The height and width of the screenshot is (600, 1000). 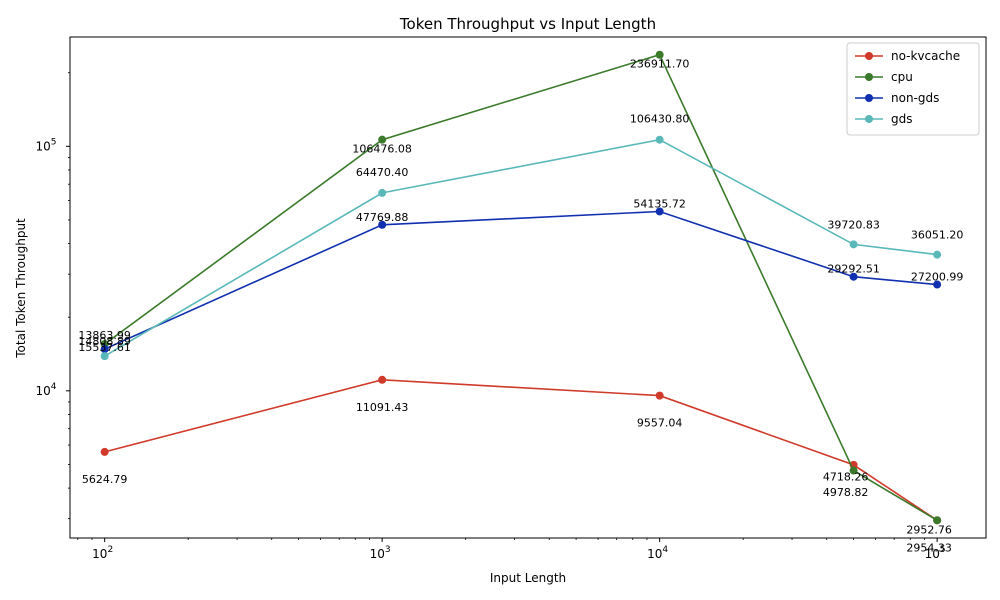 I want to click on data-label-no-kvcache: 5624.79, so click(x=105, y=479).